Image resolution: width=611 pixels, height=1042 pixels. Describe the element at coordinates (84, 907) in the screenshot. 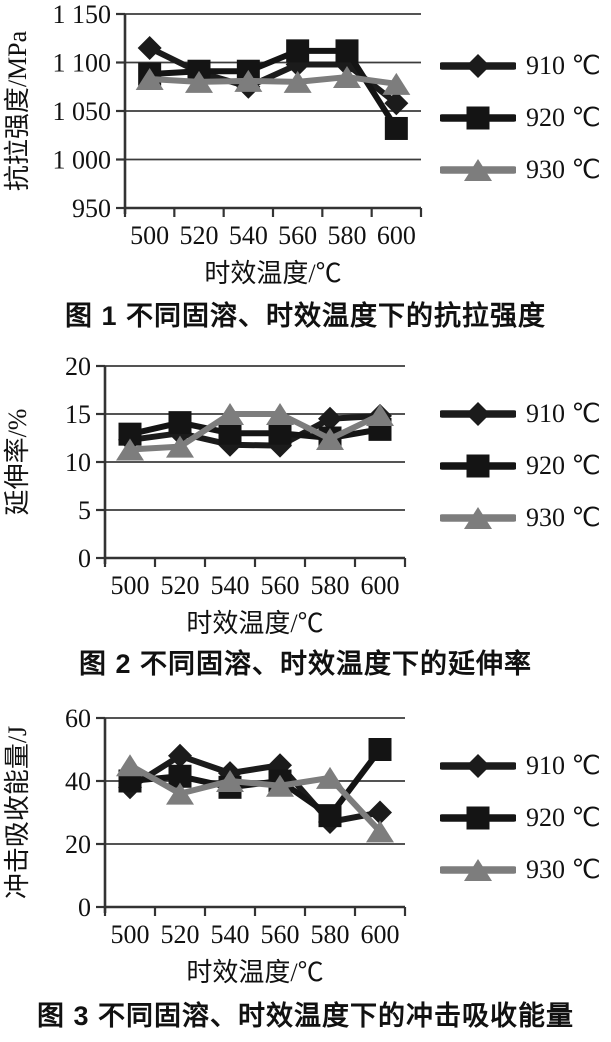

I see `y-tick-label: 0` at that location.